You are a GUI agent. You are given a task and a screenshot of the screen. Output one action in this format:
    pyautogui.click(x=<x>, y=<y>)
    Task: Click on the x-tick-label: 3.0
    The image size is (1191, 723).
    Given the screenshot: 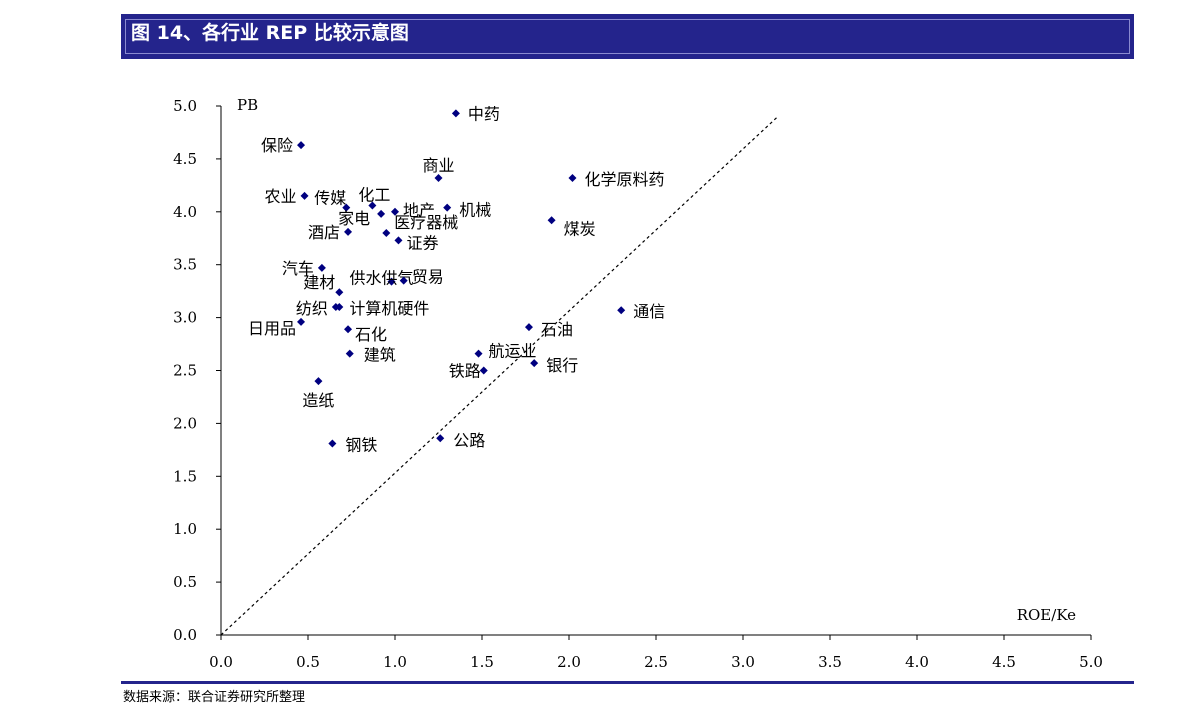 What is the action you would take?
    pyautogui.click(x=743, y=662)
    